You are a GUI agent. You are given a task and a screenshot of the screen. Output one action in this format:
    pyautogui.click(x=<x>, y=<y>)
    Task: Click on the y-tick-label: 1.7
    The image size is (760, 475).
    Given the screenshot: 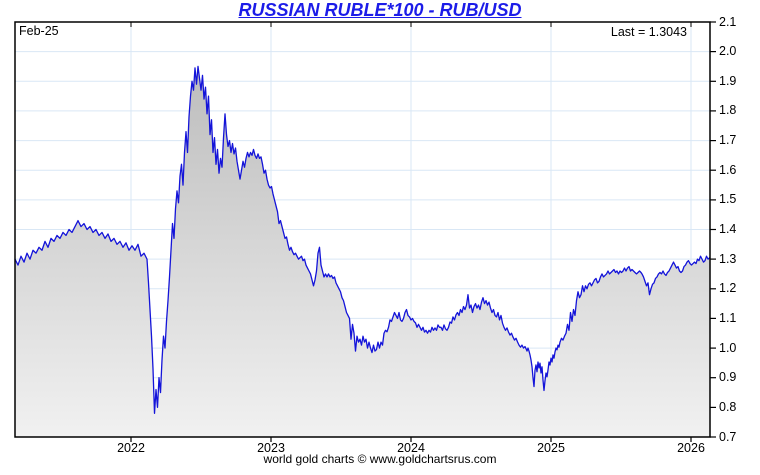 What is the action you would take?
    pyautogui.click(x=728, y=140)
    